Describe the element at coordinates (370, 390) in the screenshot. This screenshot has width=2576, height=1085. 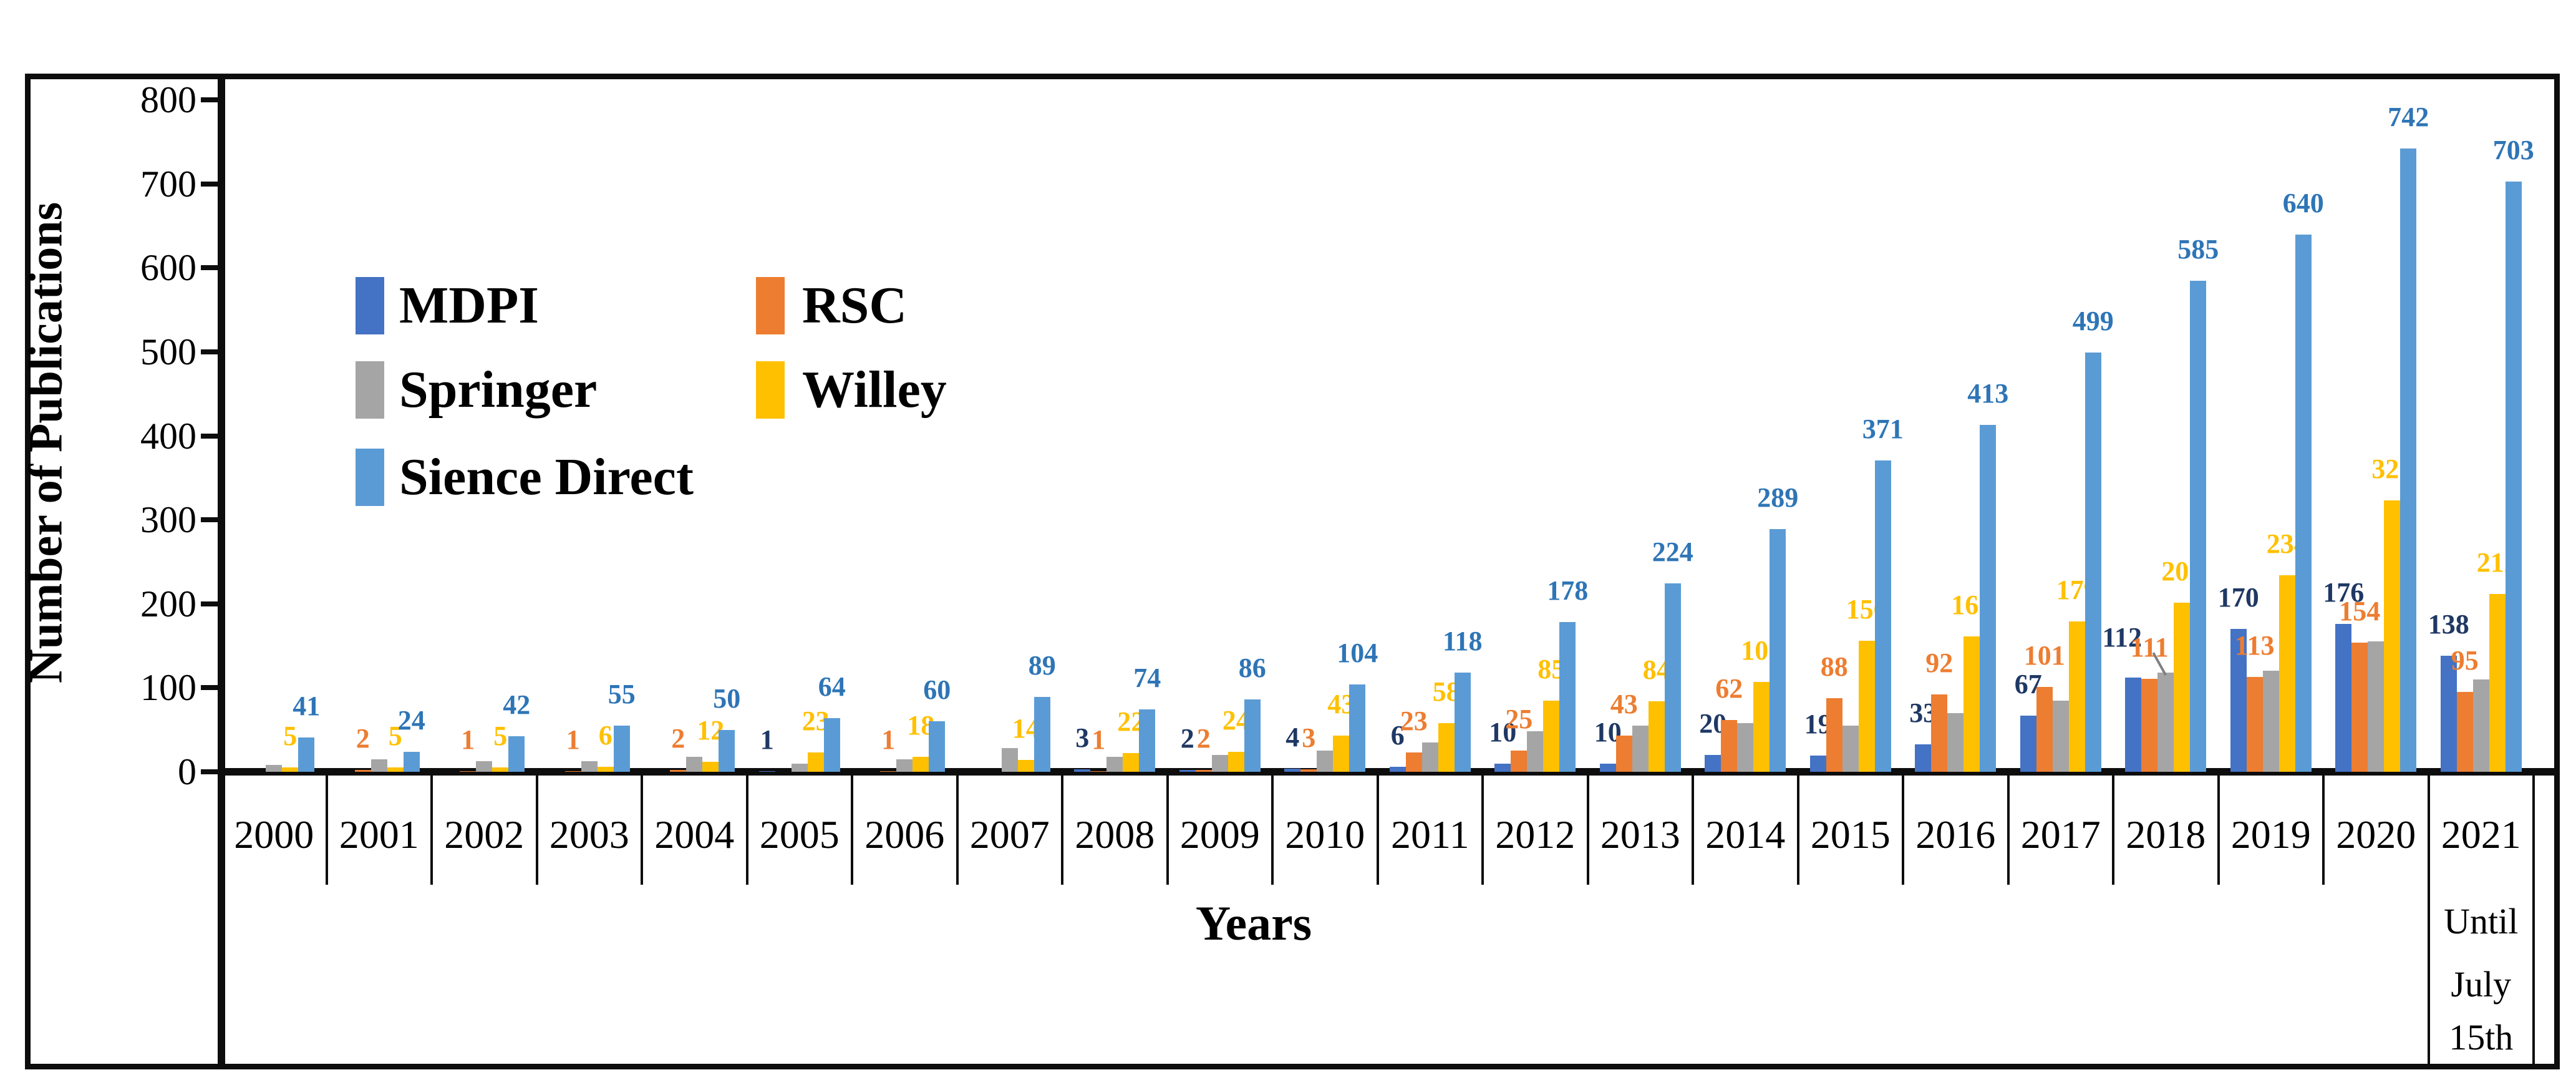
I see `legend-swatch-springer` at that location.